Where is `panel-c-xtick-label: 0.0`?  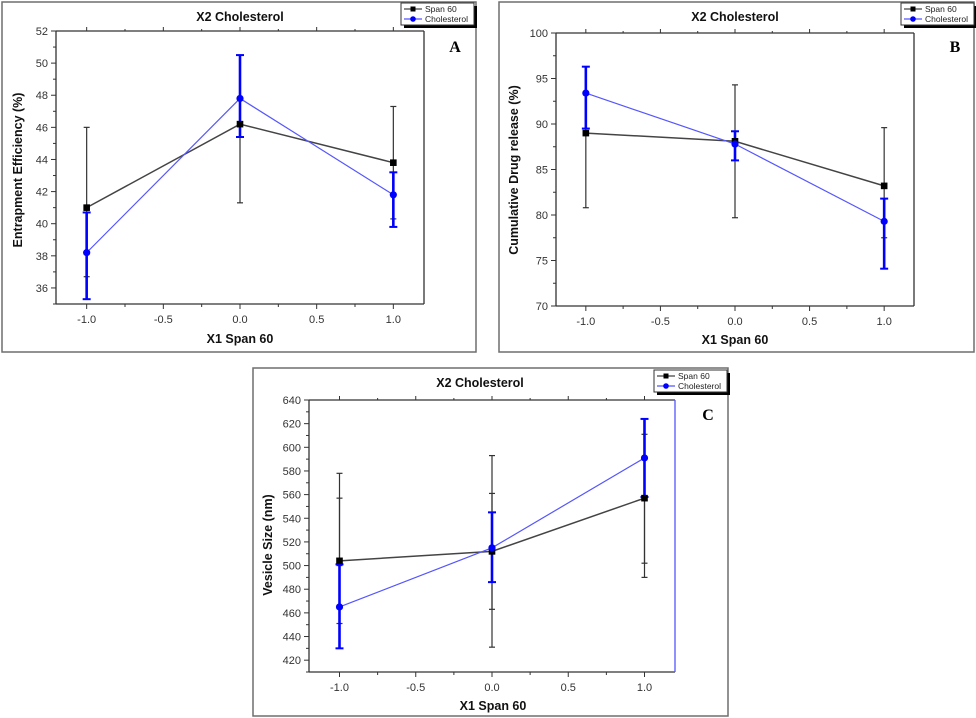 panel-c-xtick-label: 0.0 is located at coordinates (491, 688).